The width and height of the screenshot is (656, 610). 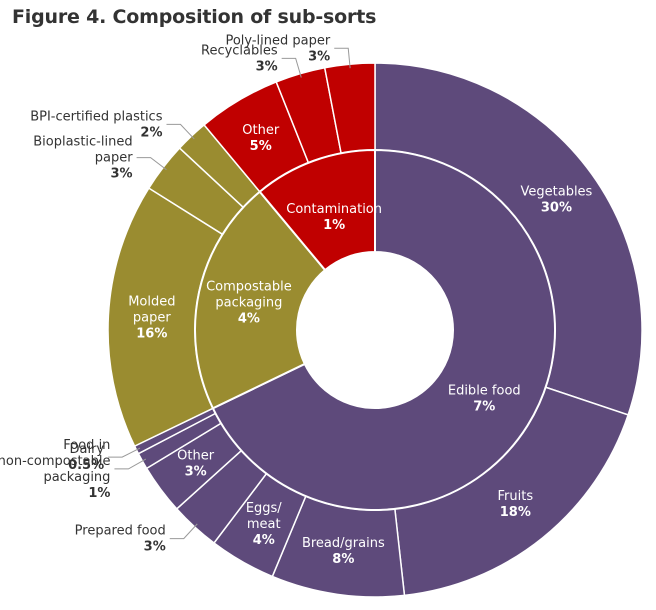 What do you see at coordinates (180, 131) in the screenshot?
I see `leader-compostable-packaging-bpi-certified-plastics` at bounding box center [180, 131].